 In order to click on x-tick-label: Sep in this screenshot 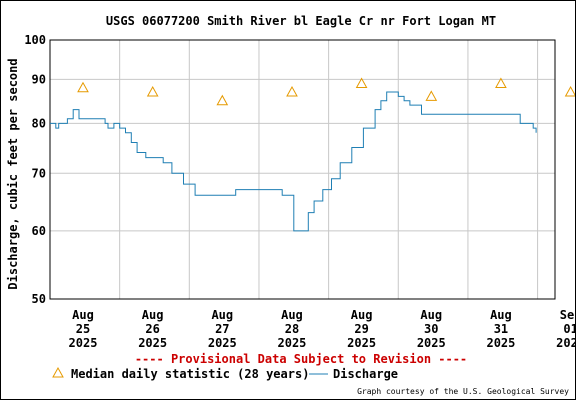, I will do `click(567, 315)`.